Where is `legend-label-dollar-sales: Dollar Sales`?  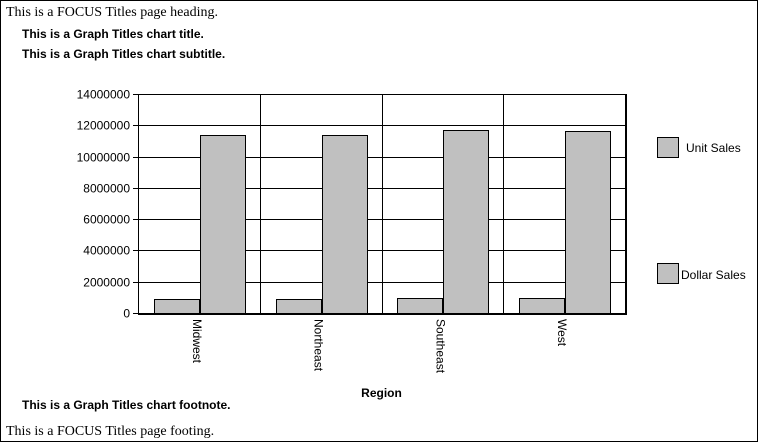 legend-label-dollar-sales: Dollar Sales is located at coordinates (713, 275).